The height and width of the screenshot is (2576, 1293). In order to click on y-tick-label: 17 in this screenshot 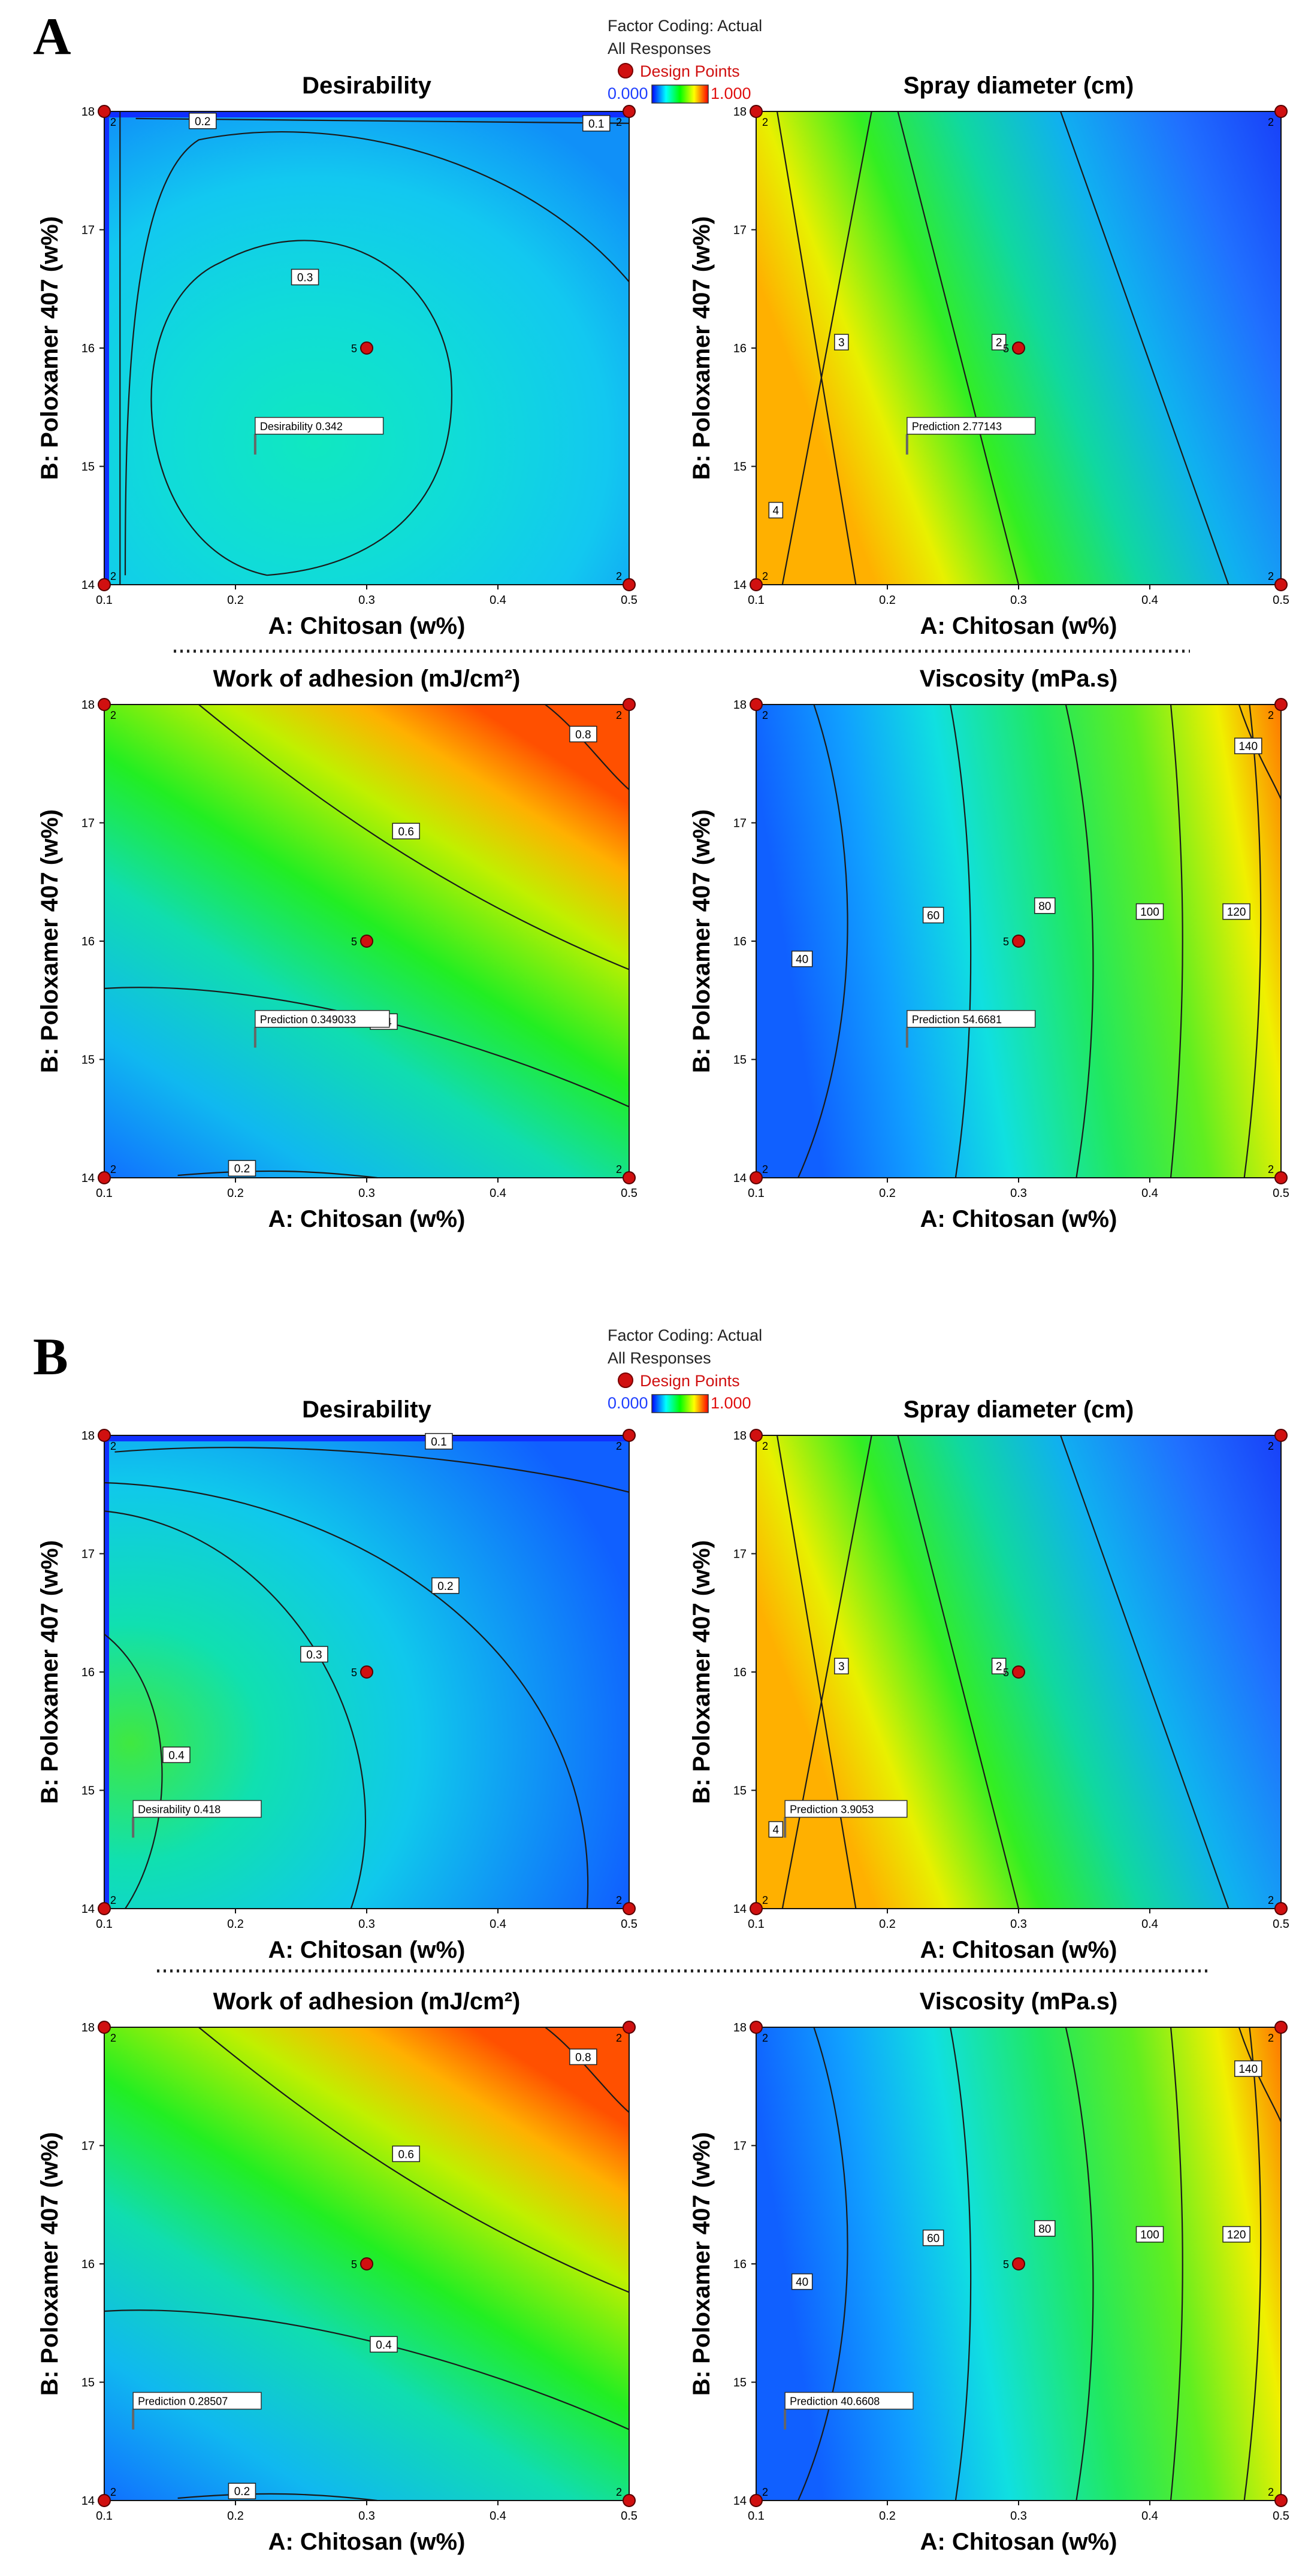, I will do `click(88, 230)`.